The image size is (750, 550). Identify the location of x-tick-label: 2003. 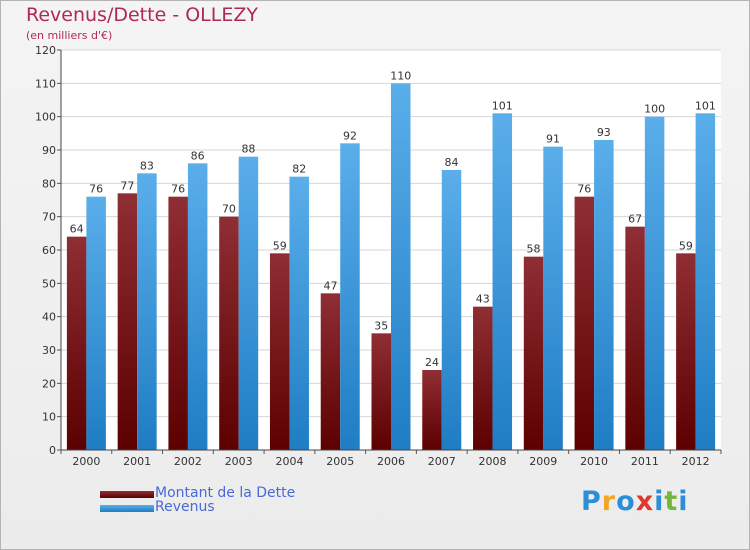
(239, 461).